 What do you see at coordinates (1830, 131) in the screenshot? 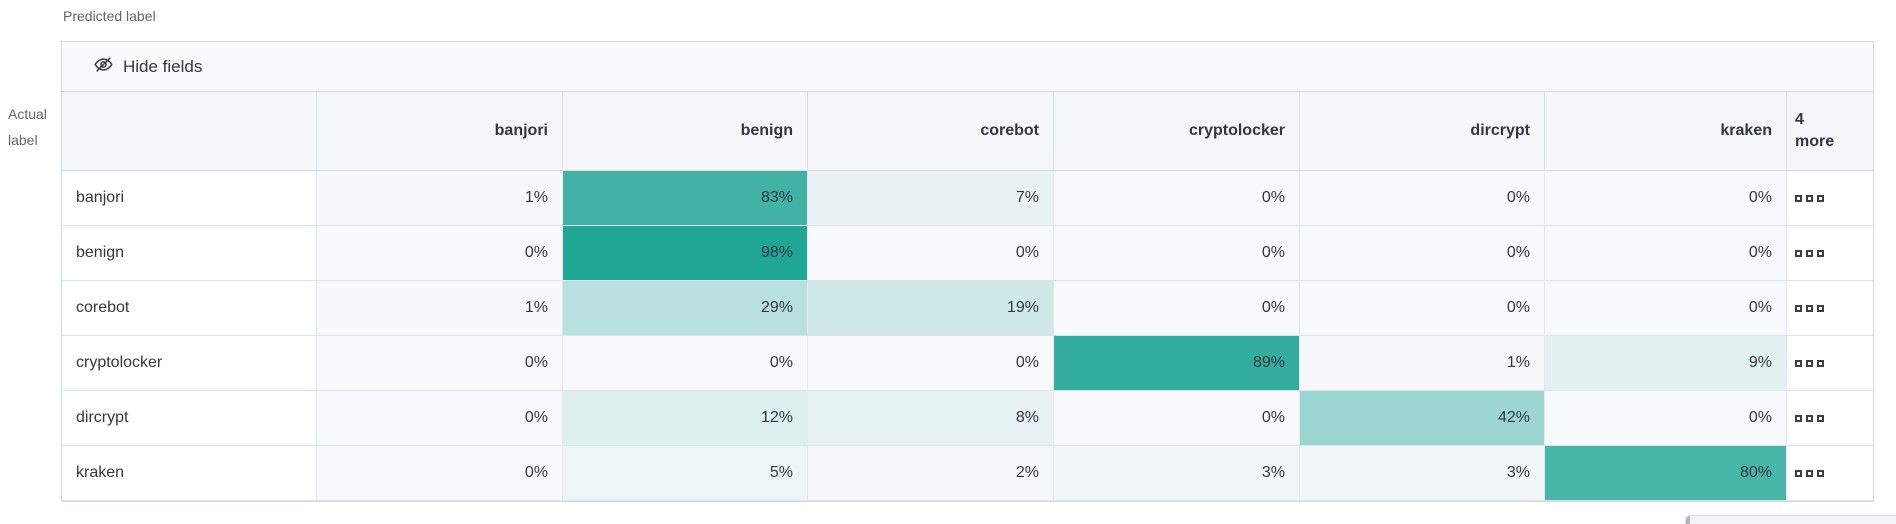
I see `column-header-more: 4 more` at bounding box center [1830, 131].